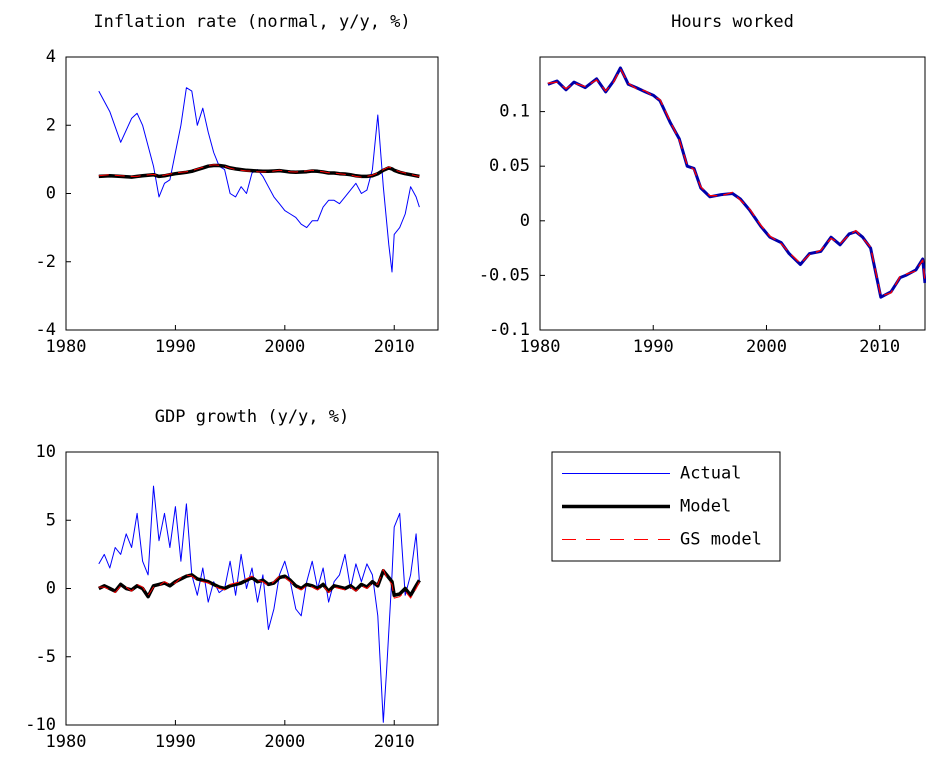  I want to click on y-tick-label: 10, so click(46, 452).